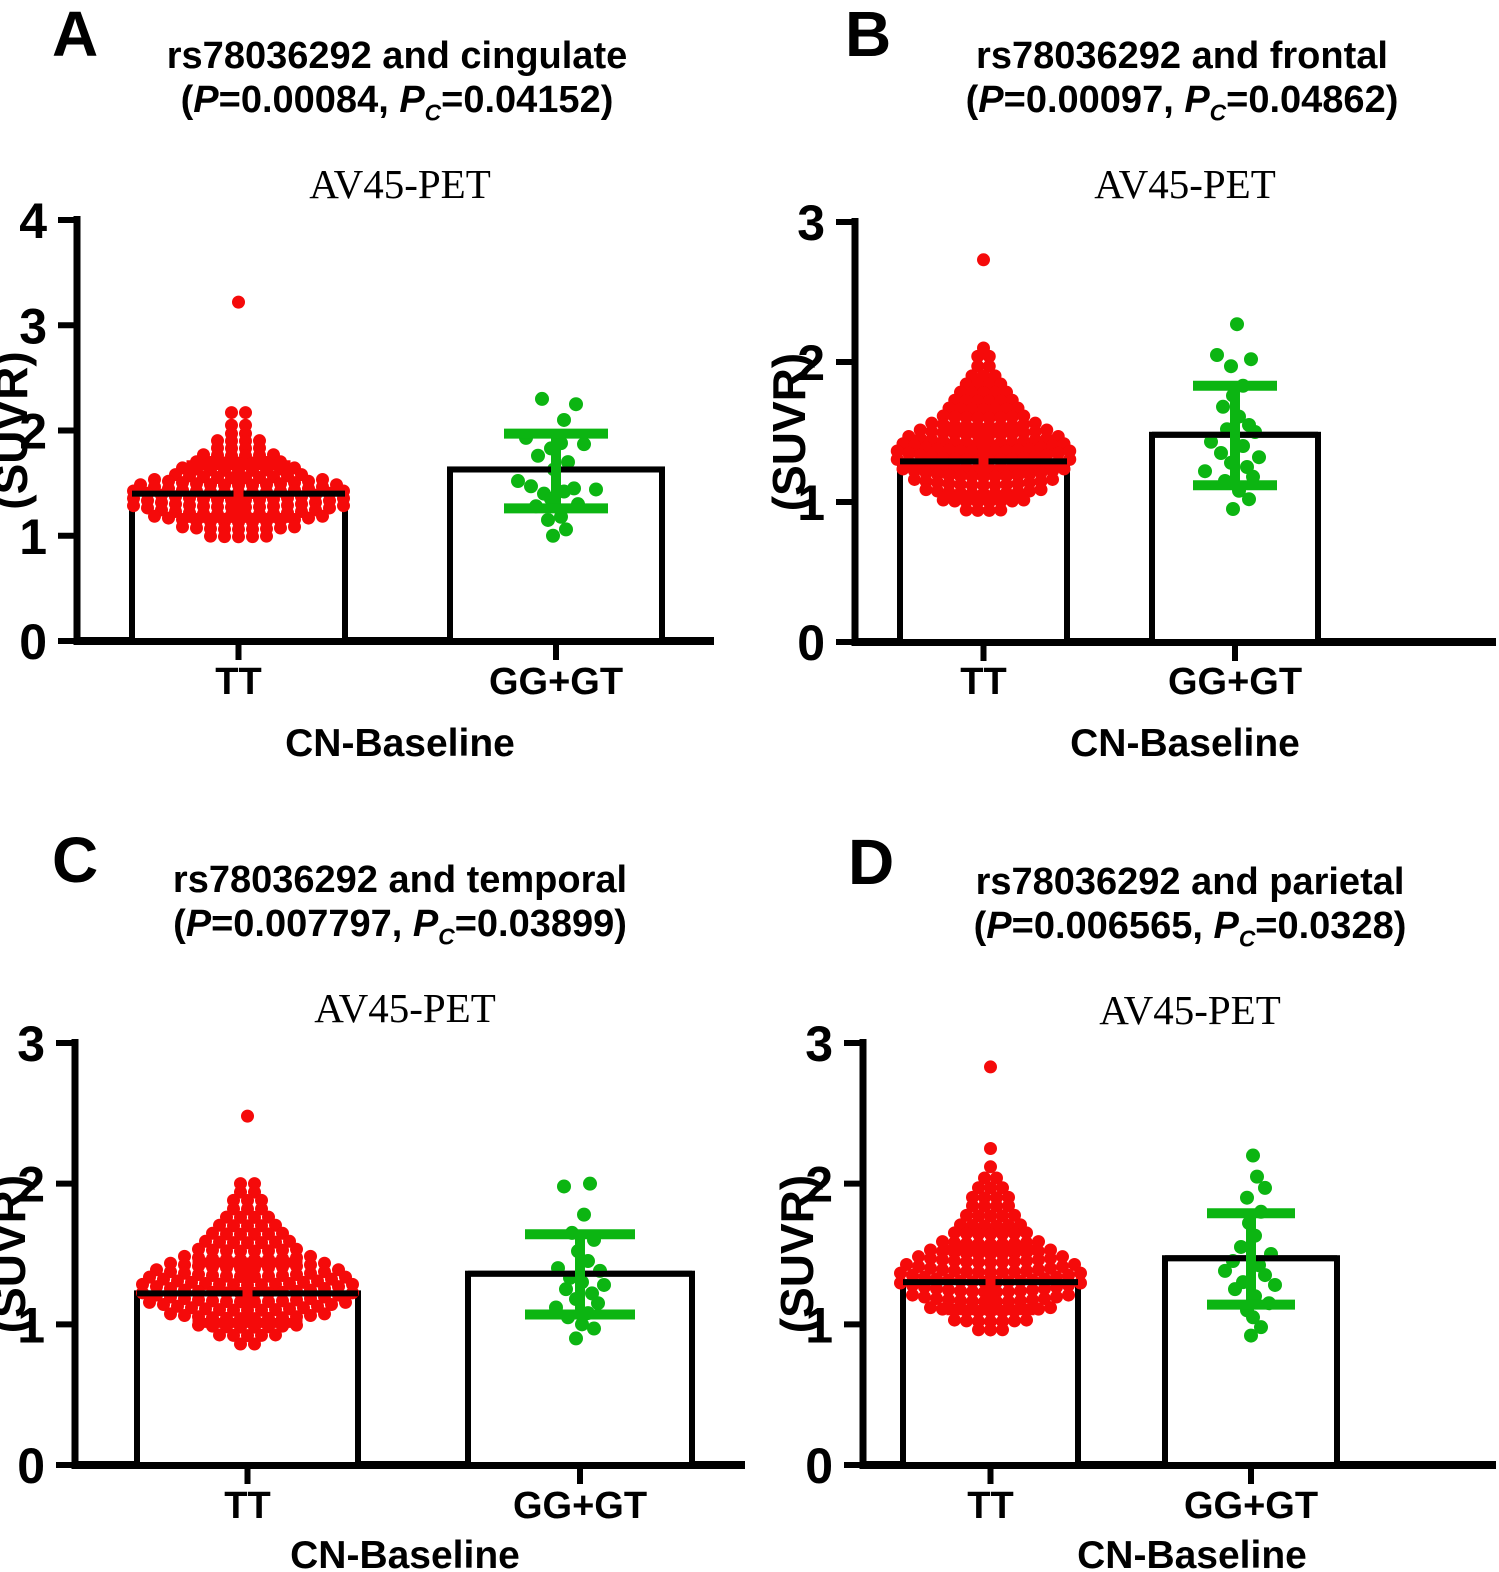  I want to click on panel-title-d: rs78036292 and parietal, so click(1190, 882).